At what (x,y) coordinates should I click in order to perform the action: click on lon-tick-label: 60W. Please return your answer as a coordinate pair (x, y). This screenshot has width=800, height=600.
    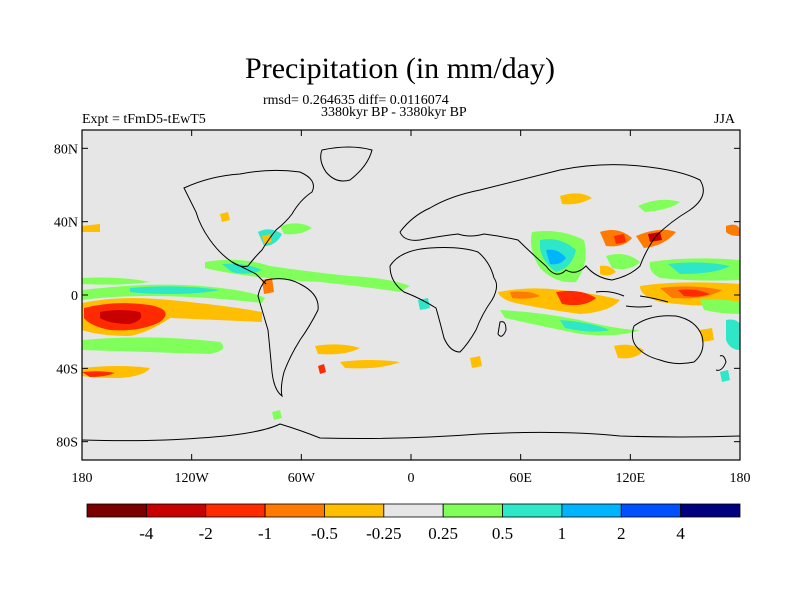
    Looking at the image, I should click on (302, 478).